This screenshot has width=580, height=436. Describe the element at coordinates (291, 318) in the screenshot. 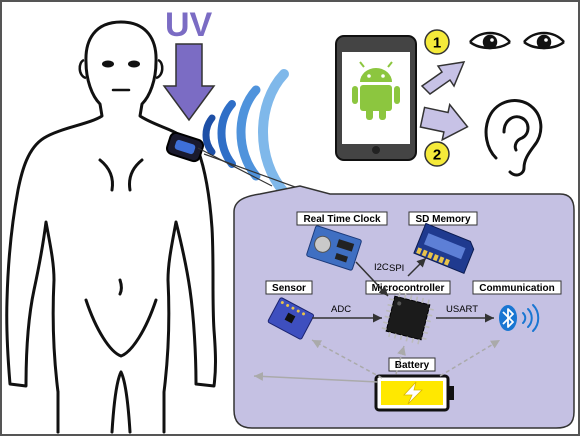

I see `sensor-board-image` at that location.